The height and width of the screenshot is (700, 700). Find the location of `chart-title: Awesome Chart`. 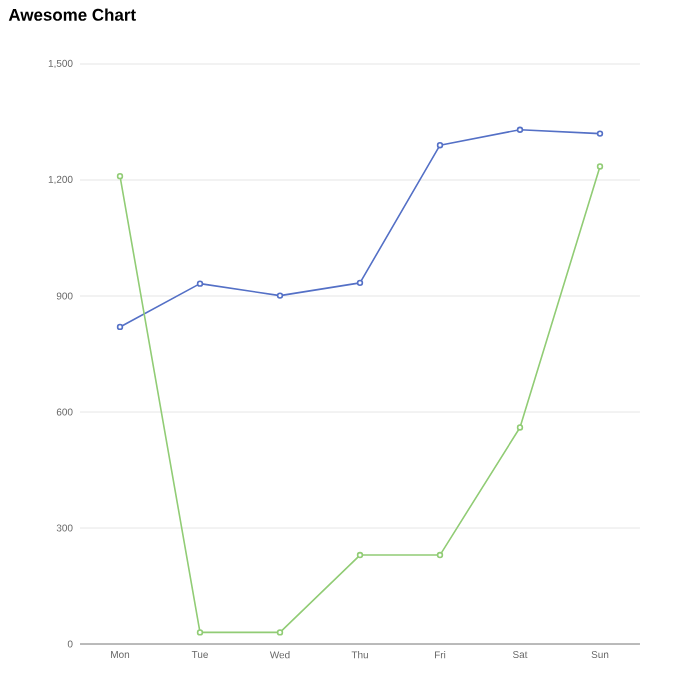

chart-title: Awesome Chart is located at coordinates (72, 14).